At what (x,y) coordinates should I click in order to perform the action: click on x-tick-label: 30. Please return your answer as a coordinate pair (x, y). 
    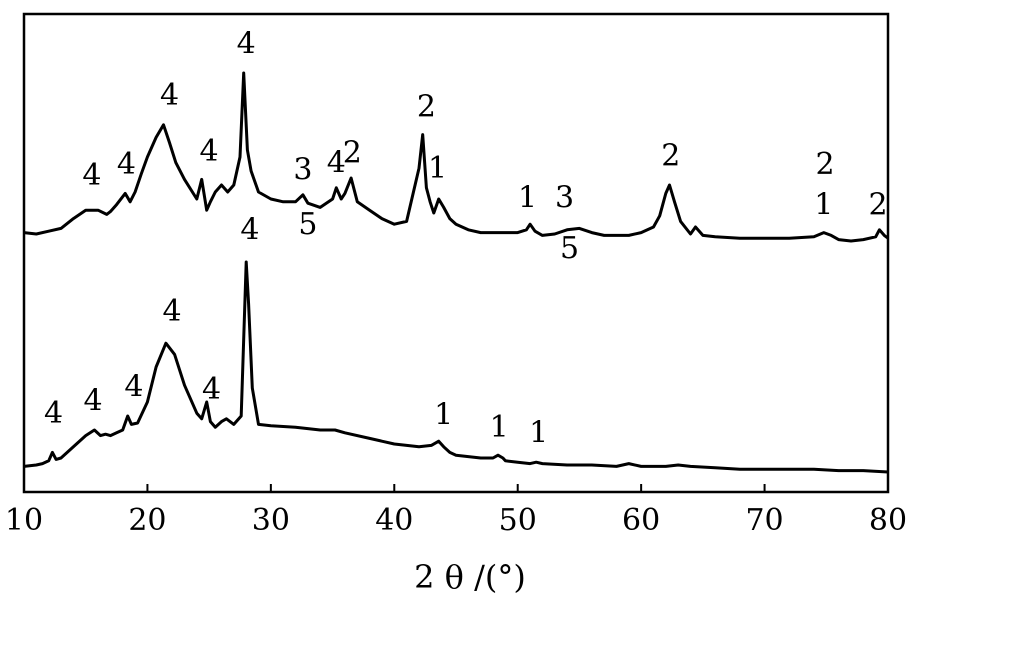
    Looking at the image, I should click on (271, 520).